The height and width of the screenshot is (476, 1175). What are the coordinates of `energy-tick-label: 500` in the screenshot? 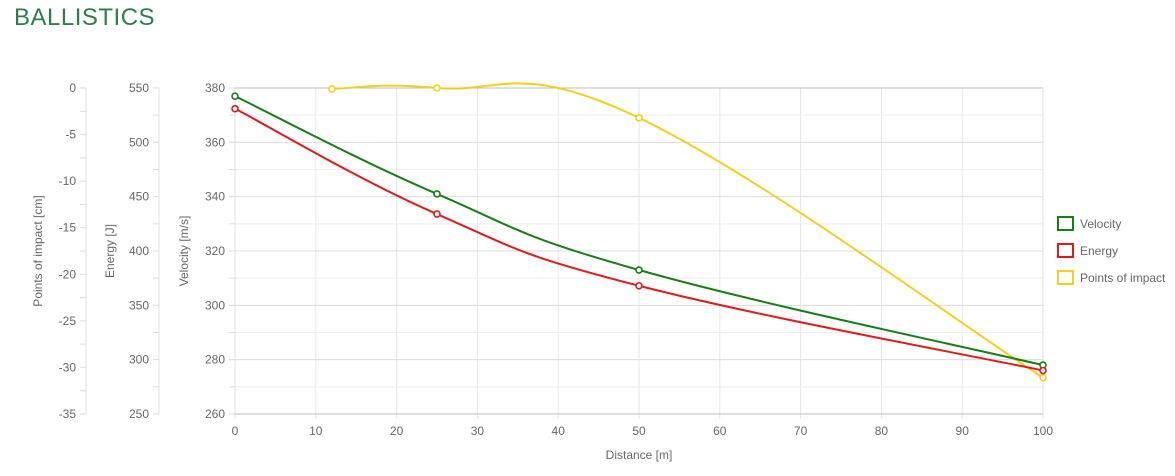 It's located at (139, 142).